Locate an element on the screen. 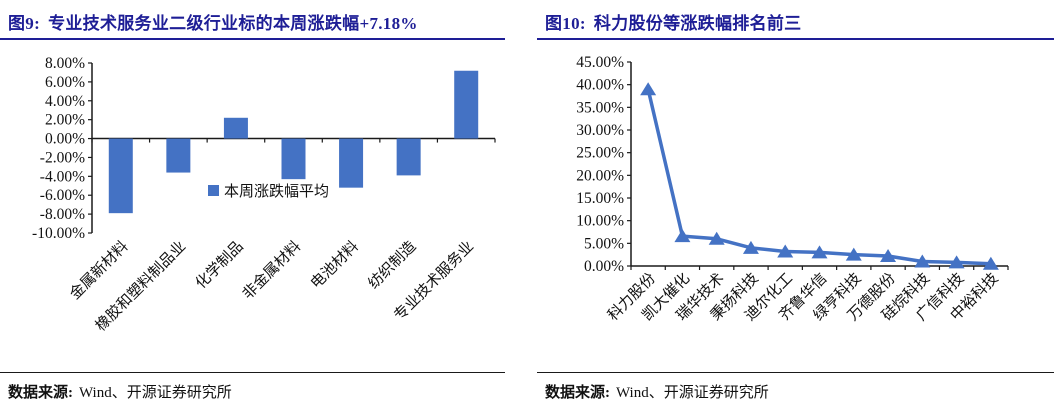 The height and width of the screenshot is (408, 1054). legend-swatch is located at coordinates (213, 190).